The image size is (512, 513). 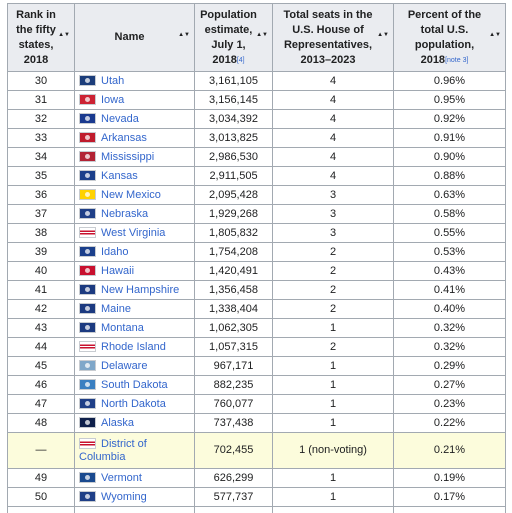 I want to click on population-cell: 1,929,268, so click(x=233, y=214).